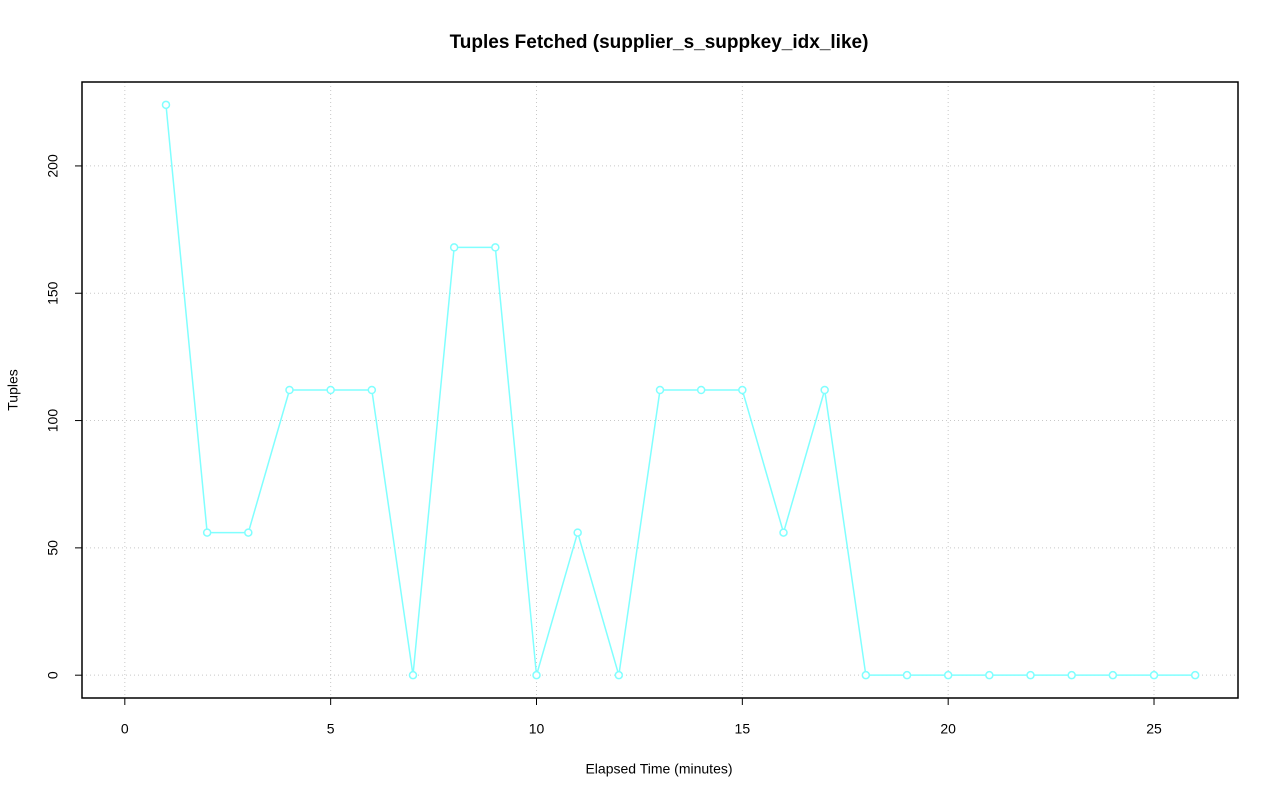  I want to click on x-tick-label: 10, so click(537, 729).